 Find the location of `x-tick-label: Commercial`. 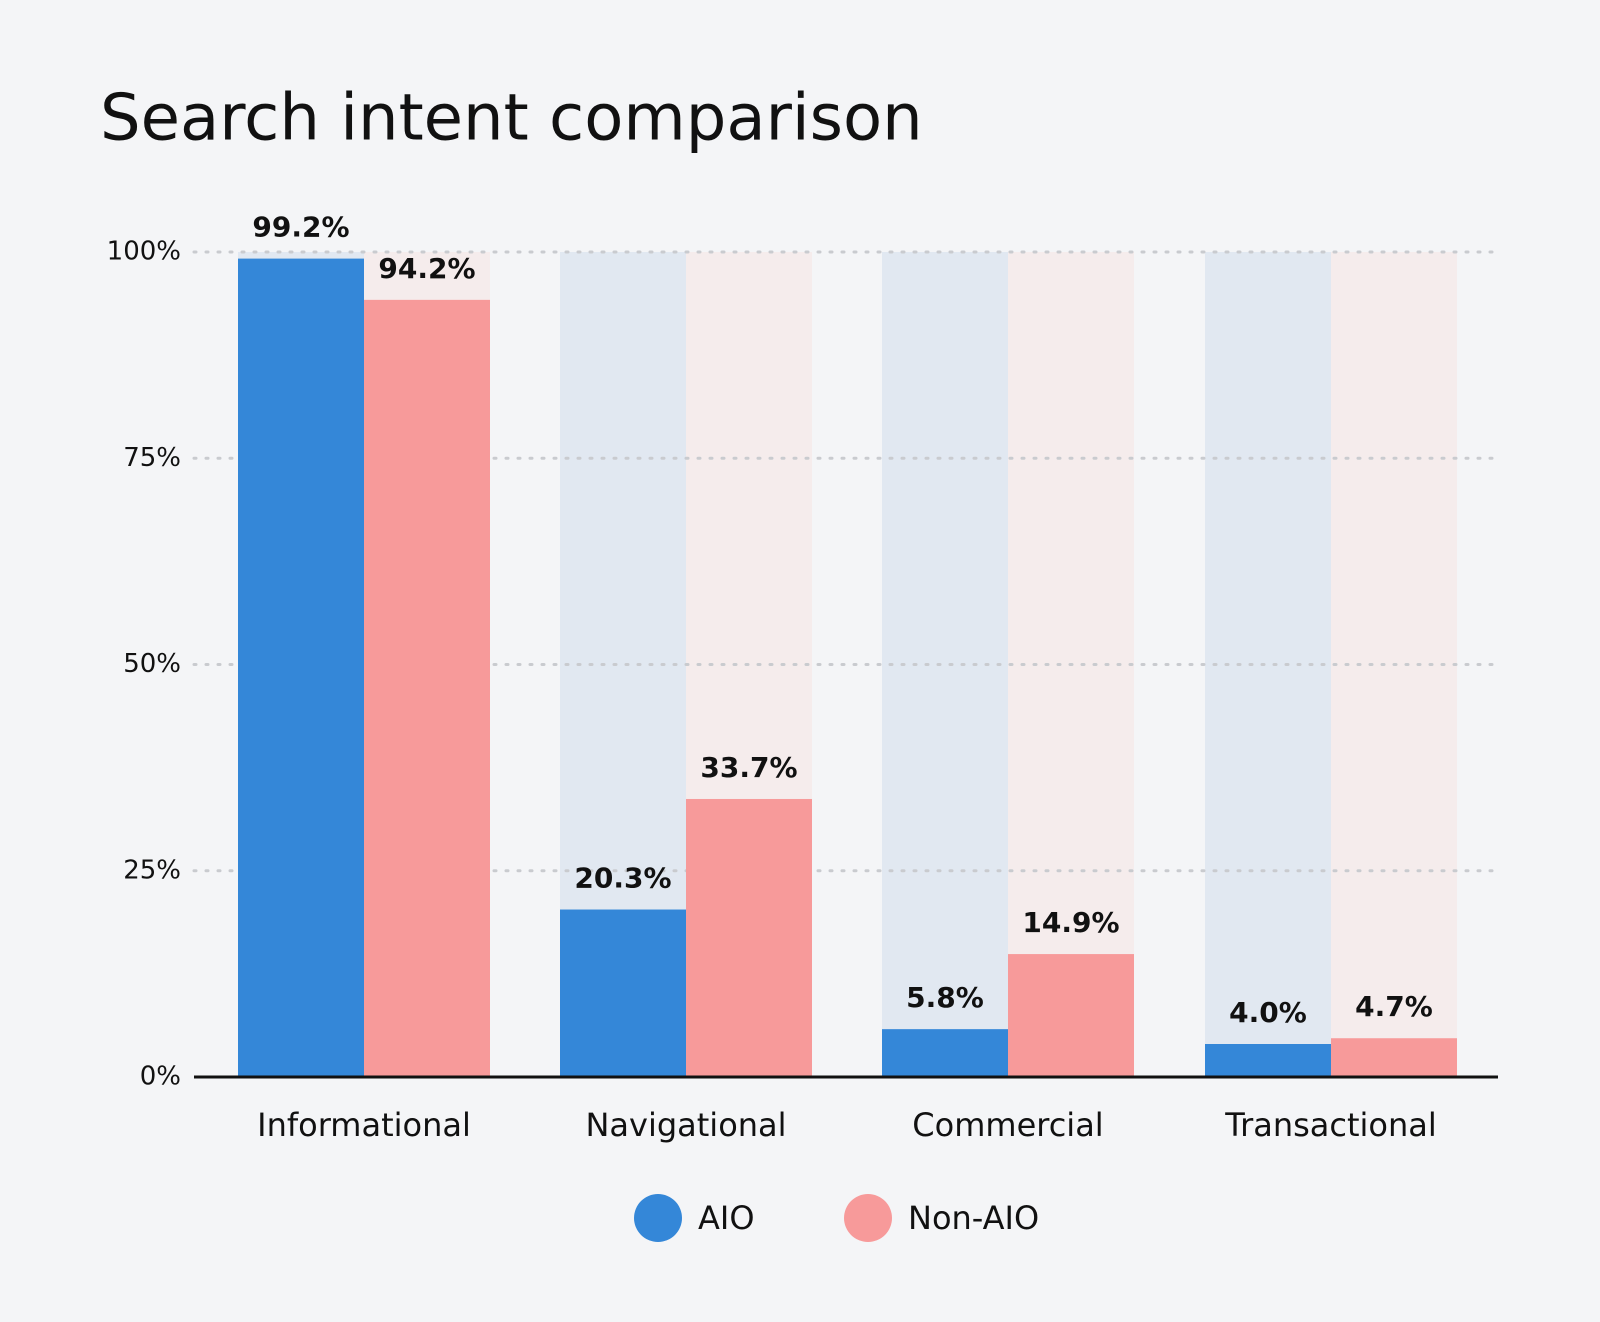

x-tick-label: Commercial is located at coordinates (1007, 1125).